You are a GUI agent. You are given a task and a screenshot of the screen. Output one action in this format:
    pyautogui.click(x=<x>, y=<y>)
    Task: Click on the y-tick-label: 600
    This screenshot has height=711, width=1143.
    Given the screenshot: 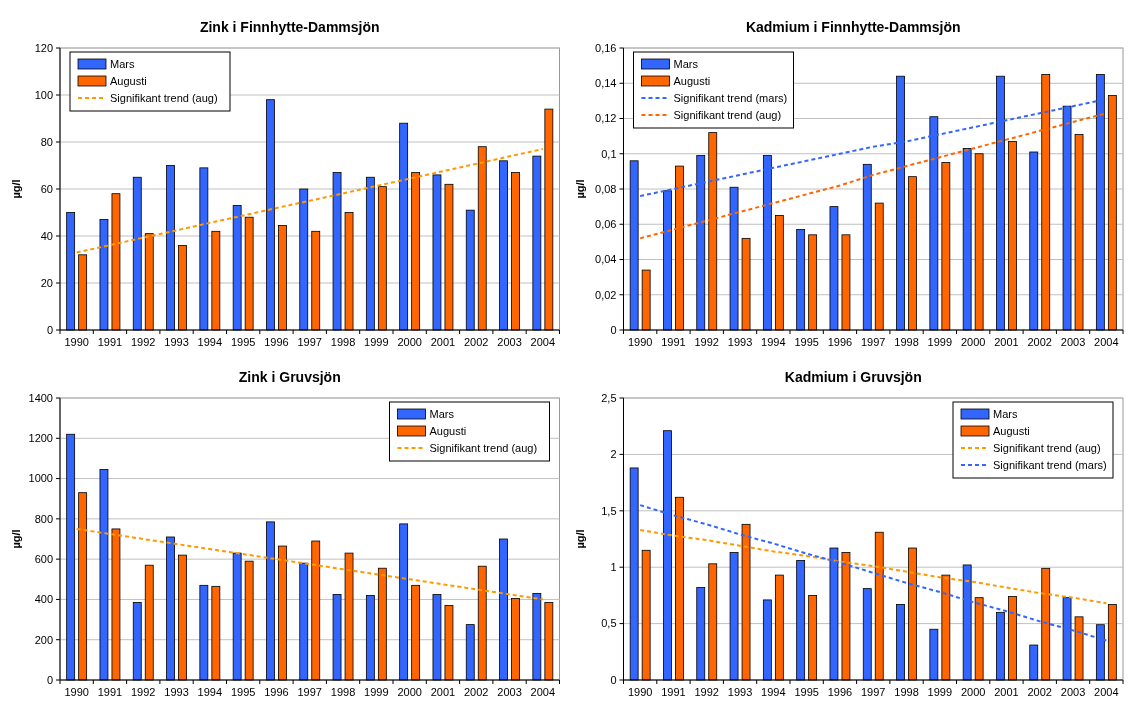 What is the action you would take?
    pyautogui.click(x=43, y=558)
    